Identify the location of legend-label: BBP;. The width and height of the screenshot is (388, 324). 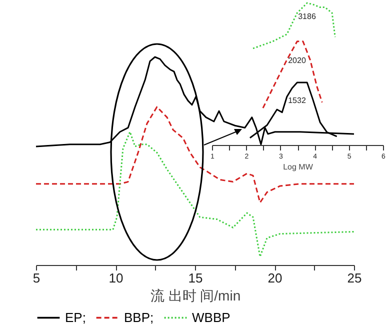
(139, 317).